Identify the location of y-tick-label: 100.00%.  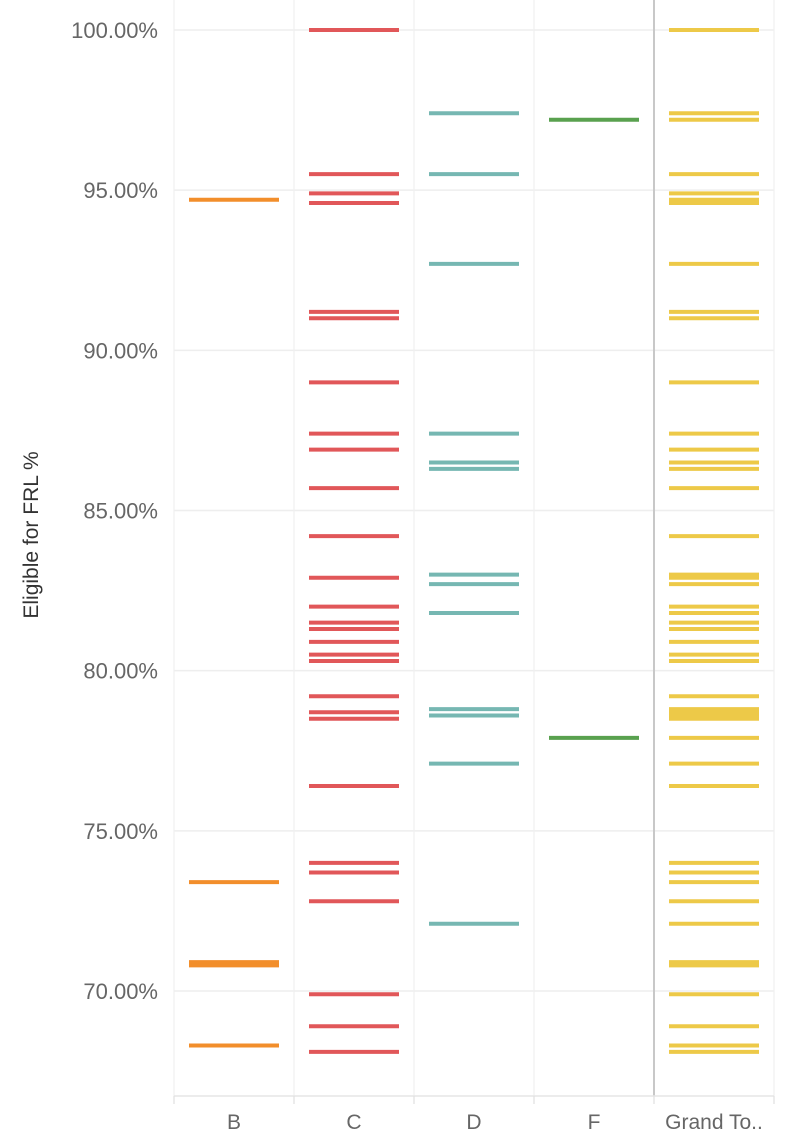
(114, 30).